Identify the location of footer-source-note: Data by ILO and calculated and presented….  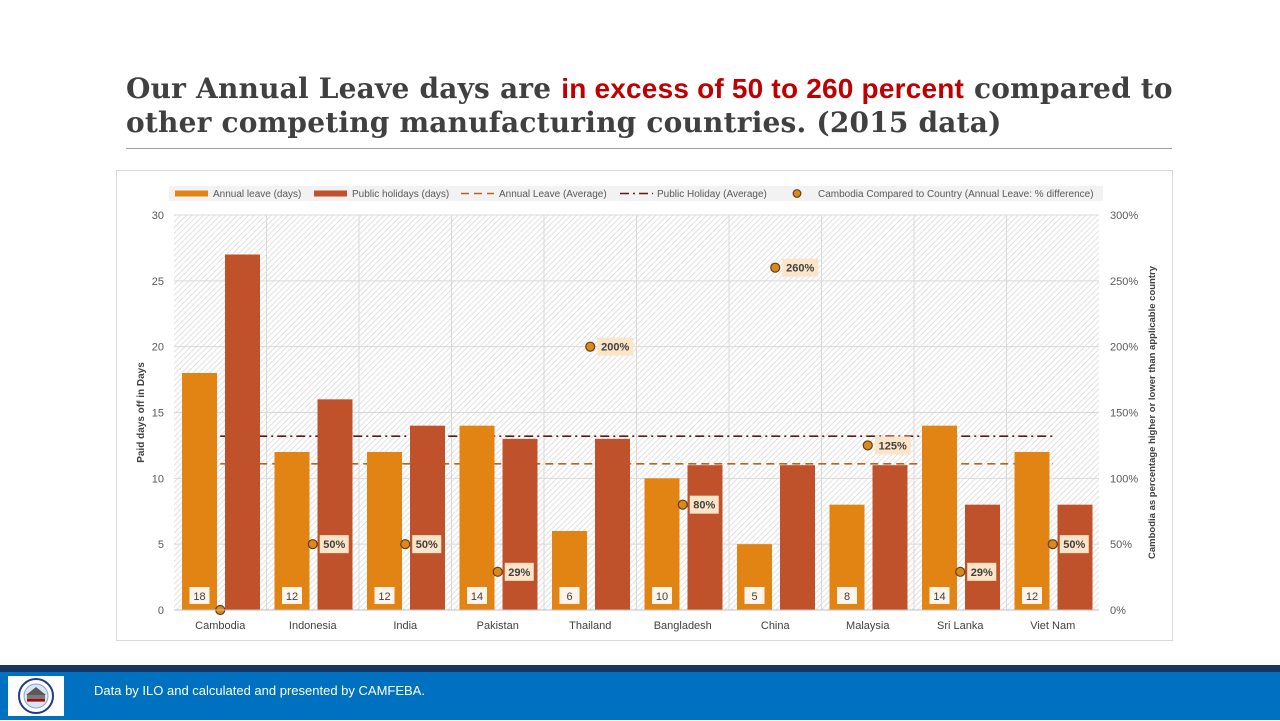
(259, 690).